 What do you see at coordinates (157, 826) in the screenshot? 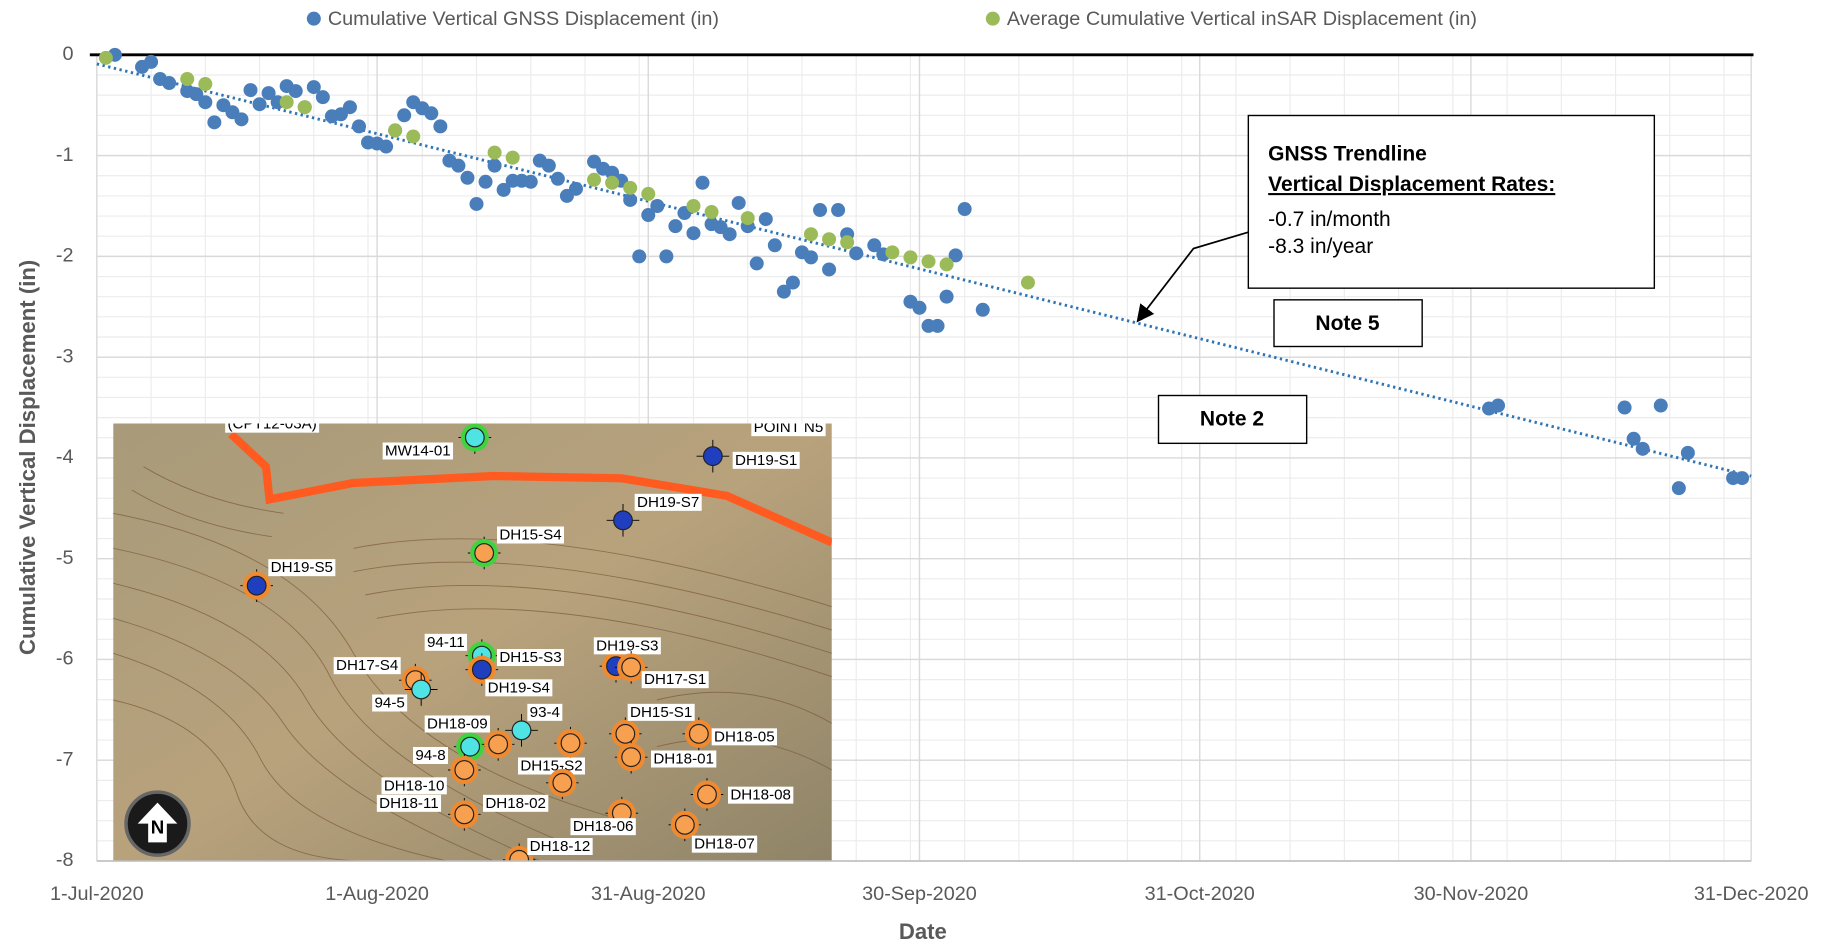
I see `north-label: N` at bounding box center [157, 826].